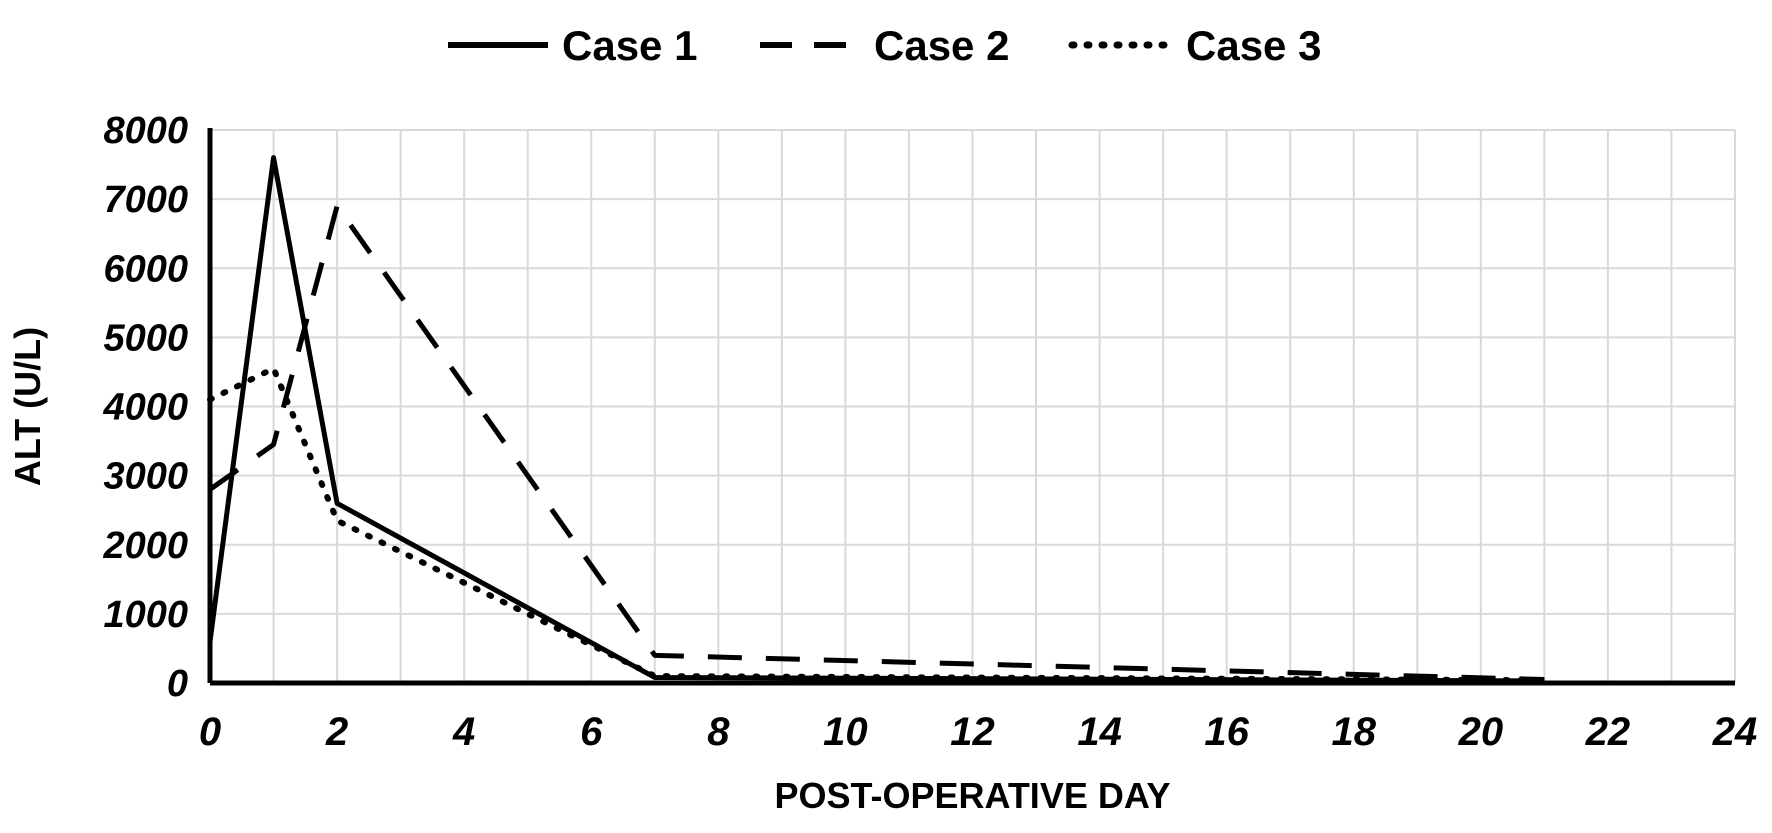 This screenshot has width=1772, height=833. Describe the element at coordinates (336, 732) in the screenshot. I see `x-tick-label: 2` at that location.